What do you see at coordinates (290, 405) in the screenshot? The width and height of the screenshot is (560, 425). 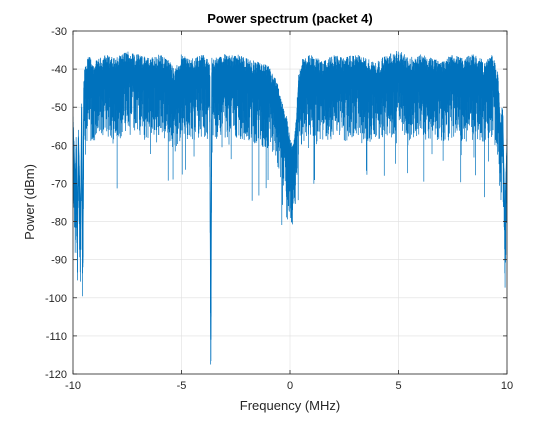 I see `x-axis-label: Frequency (MHz)` at bounding box center [290, 405].